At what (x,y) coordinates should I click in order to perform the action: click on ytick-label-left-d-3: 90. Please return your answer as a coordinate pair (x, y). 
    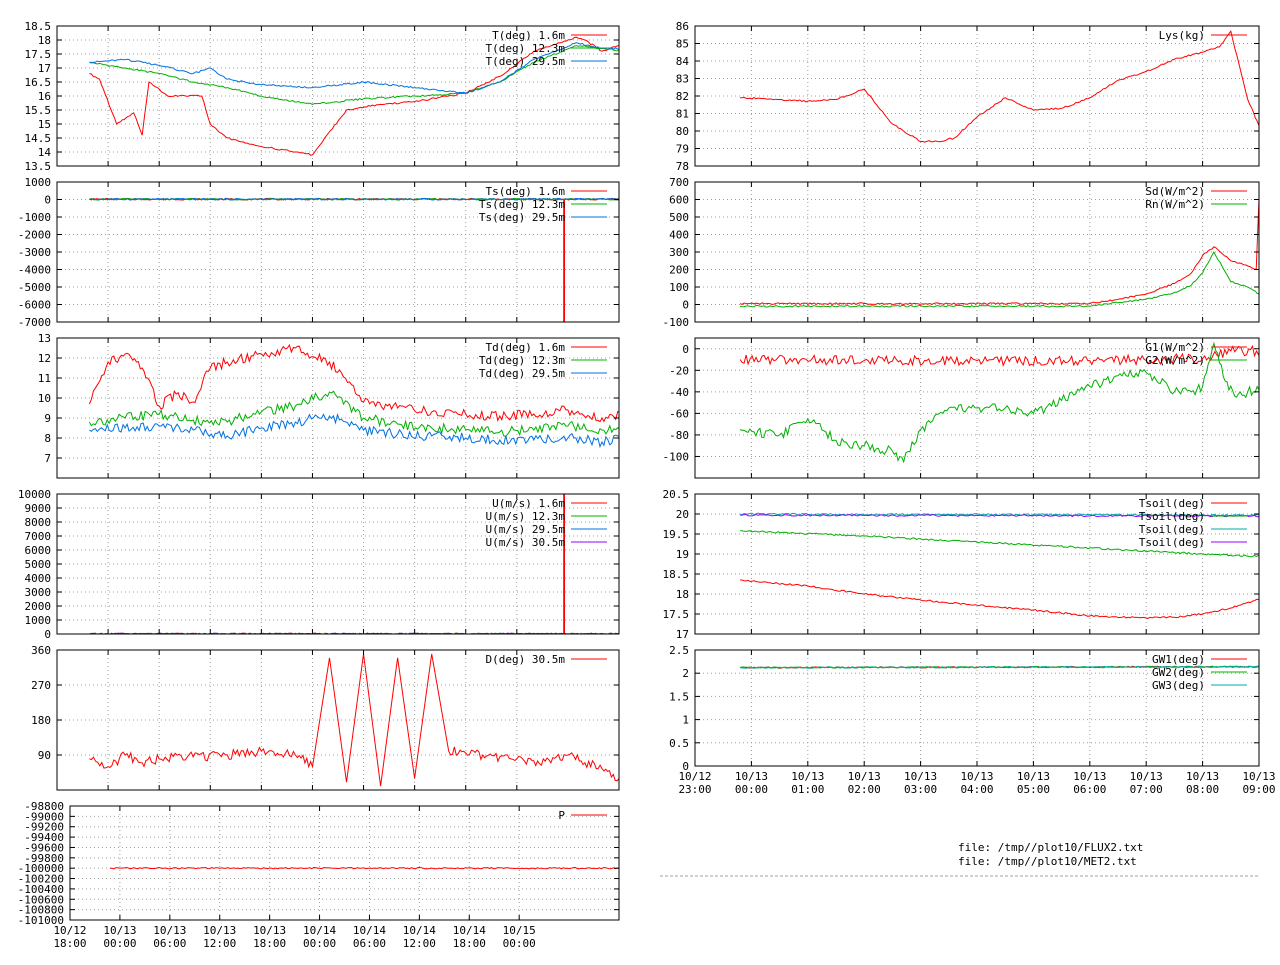
    Looking at the image, I should click on (44, 755).